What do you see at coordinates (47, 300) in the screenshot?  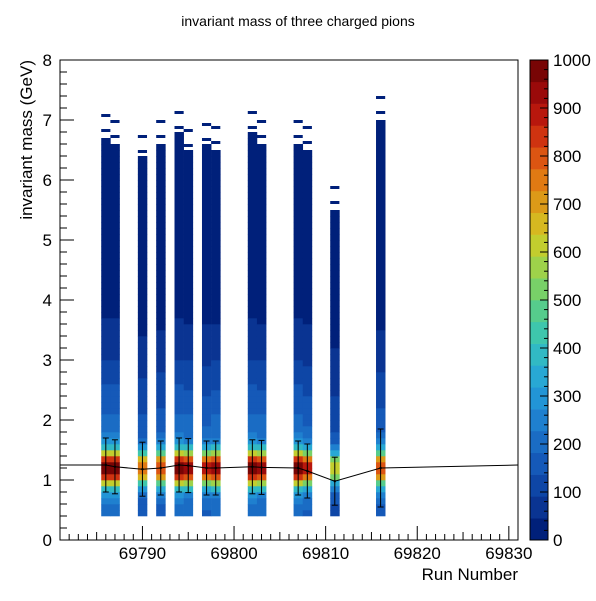 I see `y-tick-label: 4` at bounding box center [47, 300].